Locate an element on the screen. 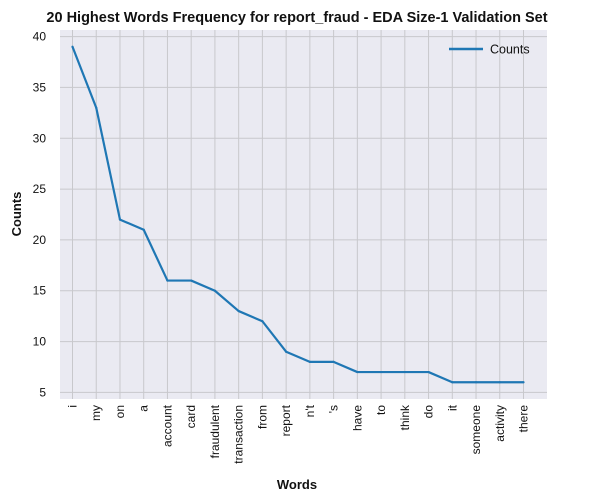 This screenshot has height=502, width=595. y-tick-label: 25 is located at coordinates (40, 189).